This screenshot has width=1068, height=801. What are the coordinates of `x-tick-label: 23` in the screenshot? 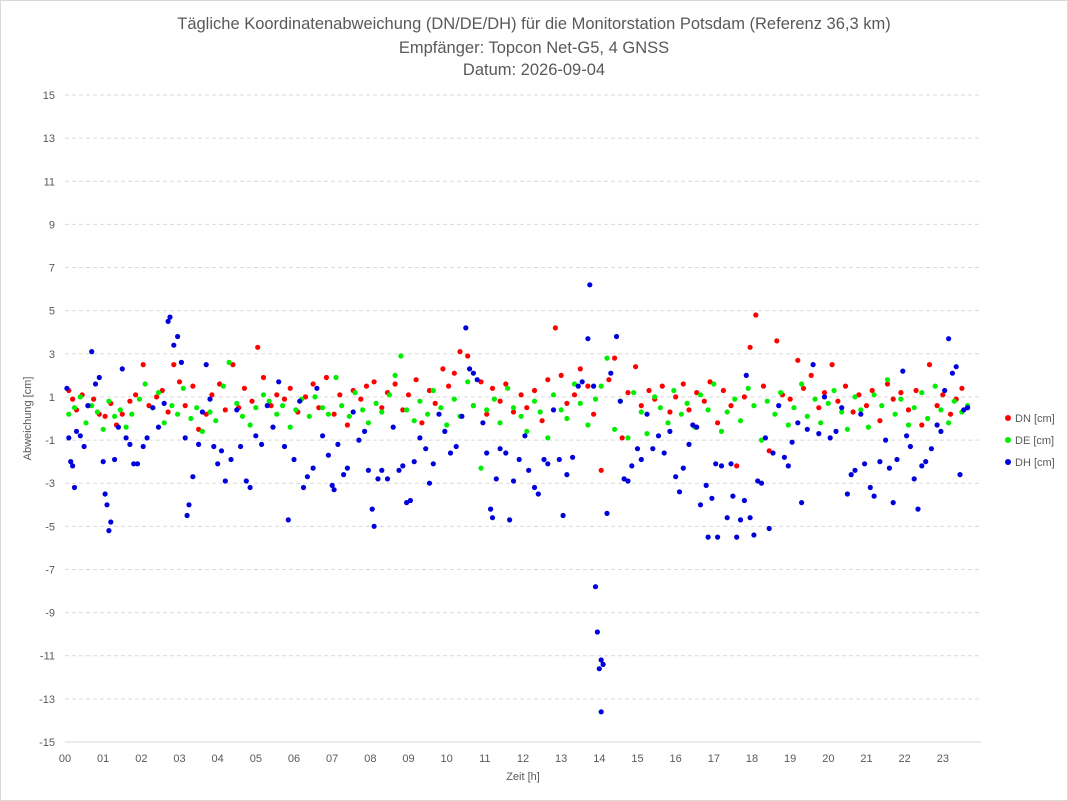 It's located at (943, 759).